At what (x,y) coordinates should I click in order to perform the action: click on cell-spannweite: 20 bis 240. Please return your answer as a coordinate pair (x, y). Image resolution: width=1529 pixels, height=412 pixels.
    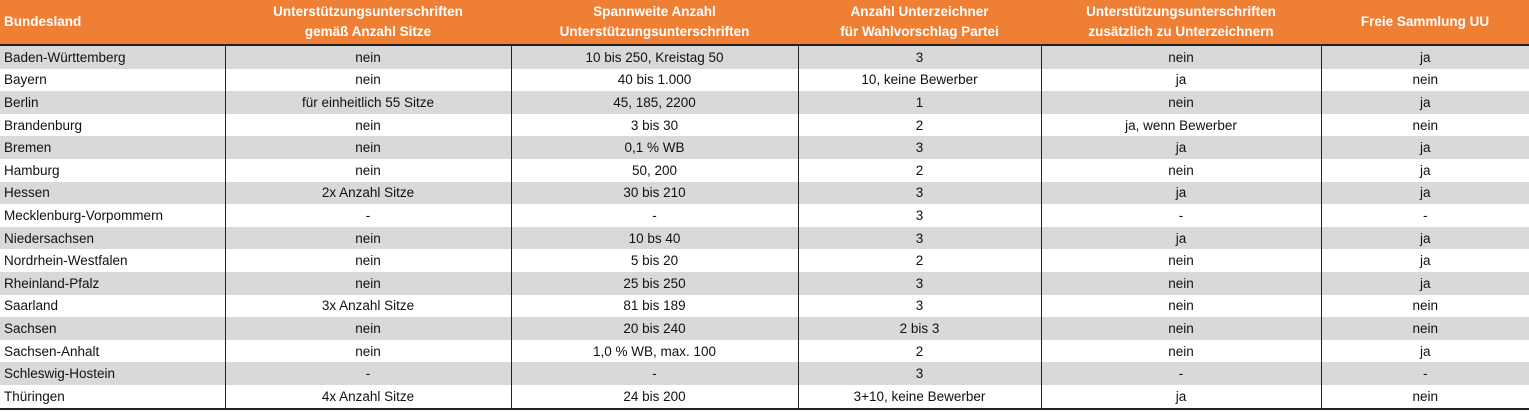
    Looking at the image, I should click on (655, 328).